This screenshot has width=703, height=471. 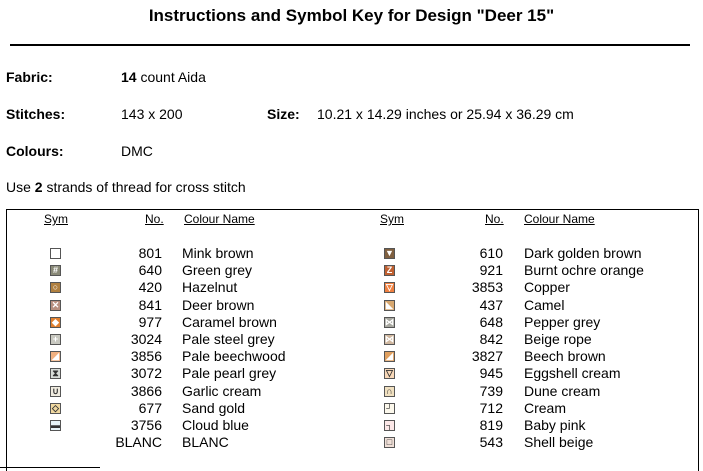 What do you see at coordinates (559, 442) in the screenshot?
I see `colour-name: Shell beige` at bounding box center [559, 442].